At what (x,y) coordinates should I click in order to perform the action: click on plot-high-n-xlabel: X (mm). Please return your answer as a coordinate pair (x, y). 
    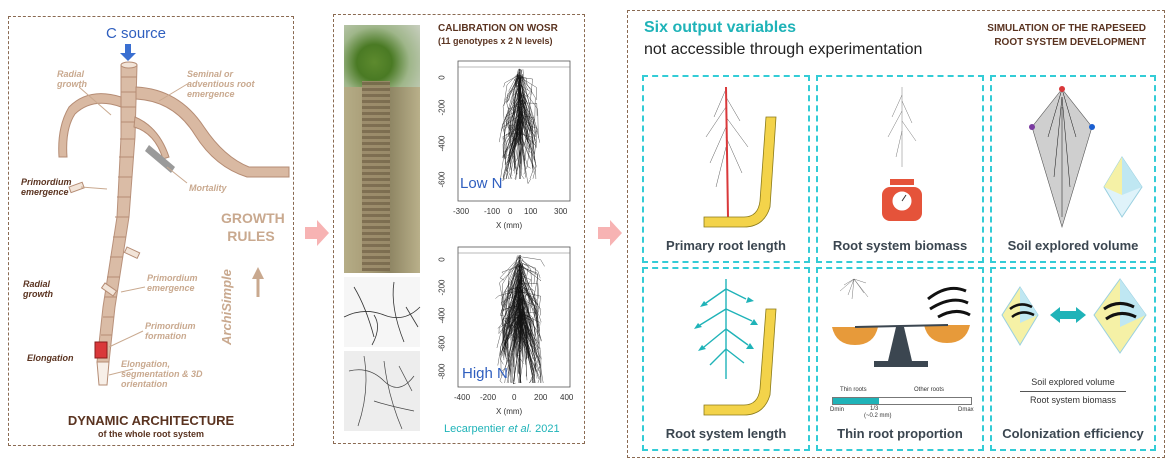
    Looking at the image, I should click on (509, 411).